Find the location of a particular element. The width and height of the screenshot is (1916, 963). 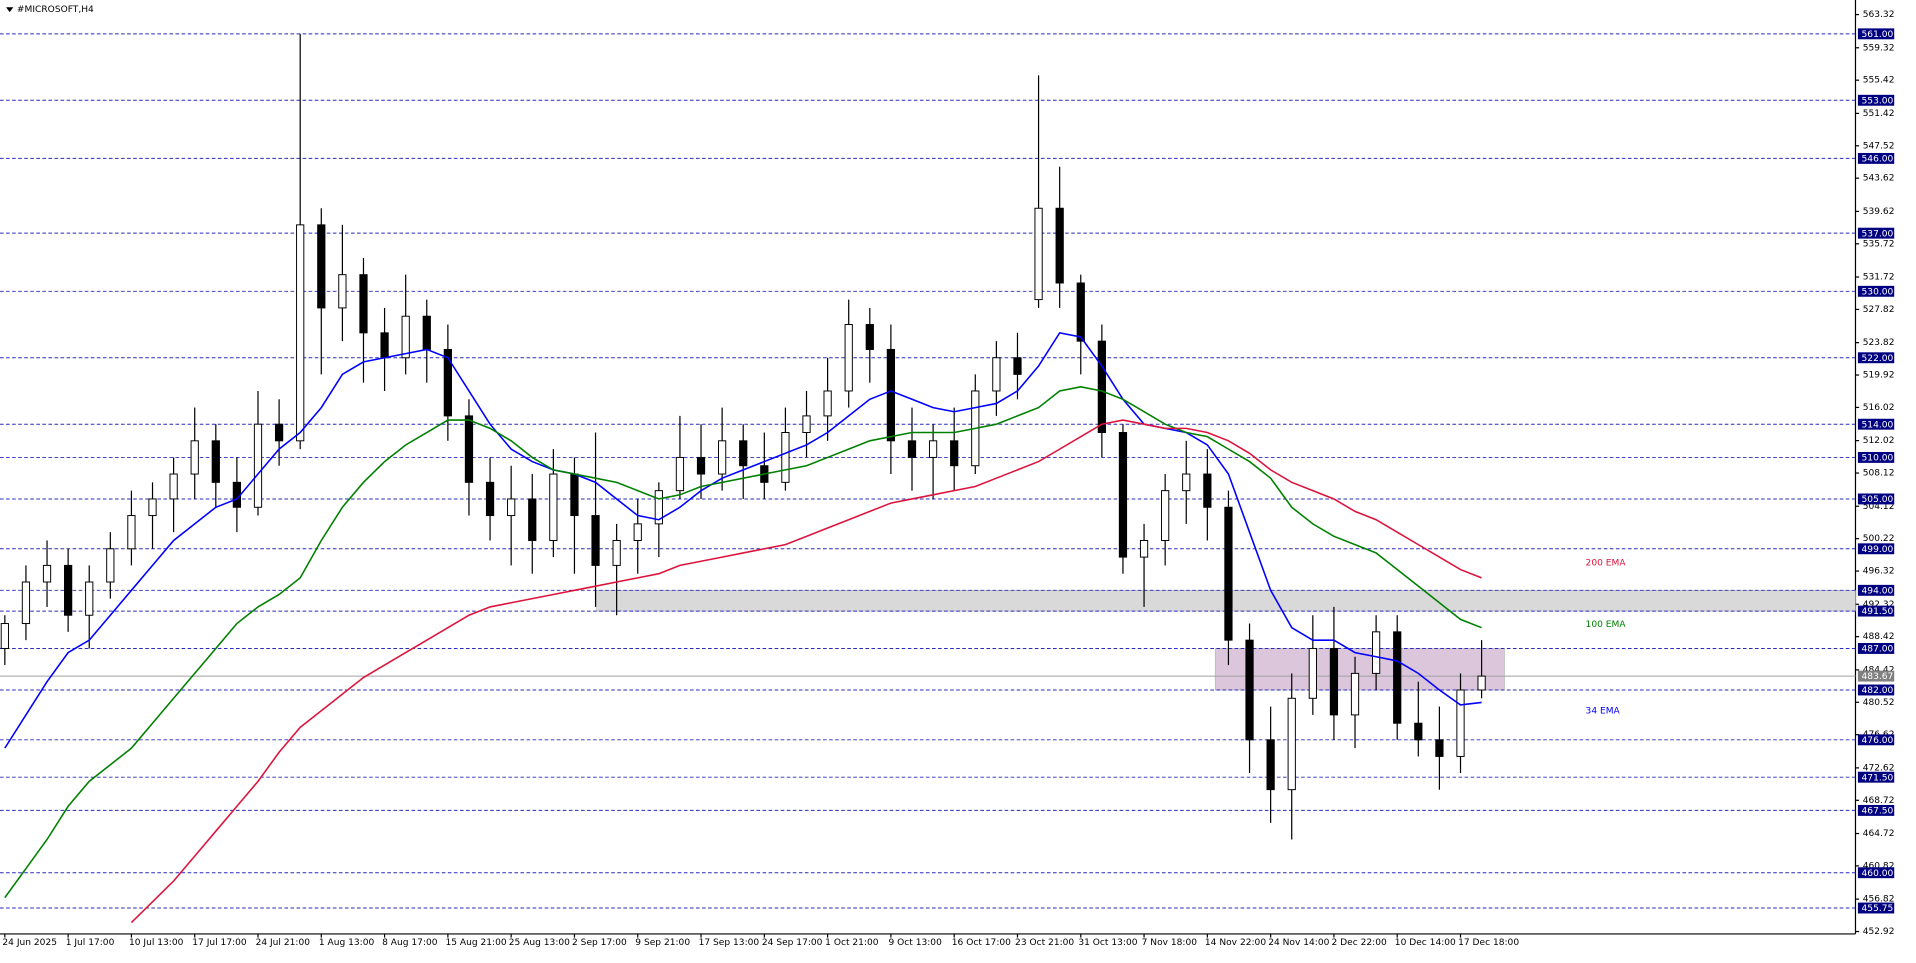

y-tick-label: 539.62 is located at coordinates (1879, 212).